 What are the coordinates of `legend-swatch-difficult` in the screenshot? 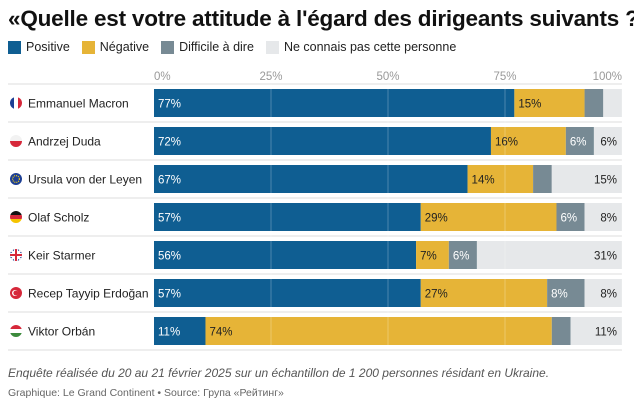 It's located at (168, 47).